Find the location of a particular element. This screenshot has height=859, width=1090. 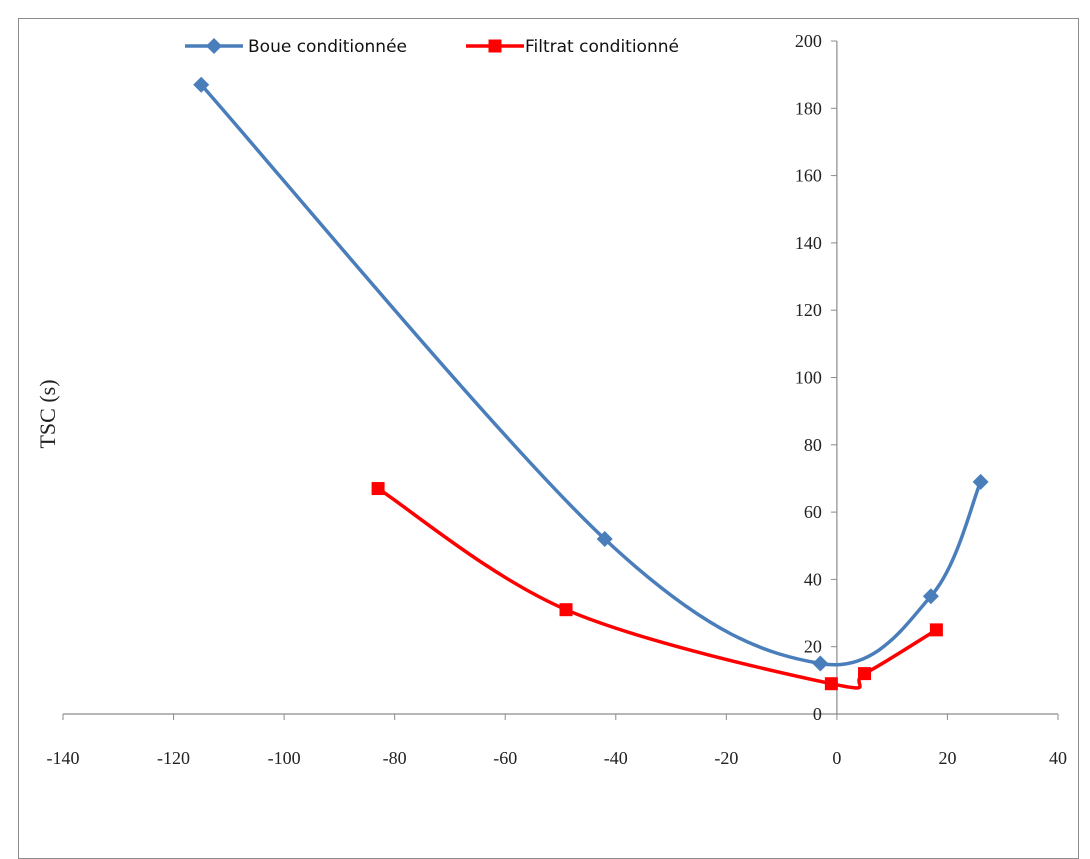

y-tick-label: 180 is located at coordinates (808, 108).